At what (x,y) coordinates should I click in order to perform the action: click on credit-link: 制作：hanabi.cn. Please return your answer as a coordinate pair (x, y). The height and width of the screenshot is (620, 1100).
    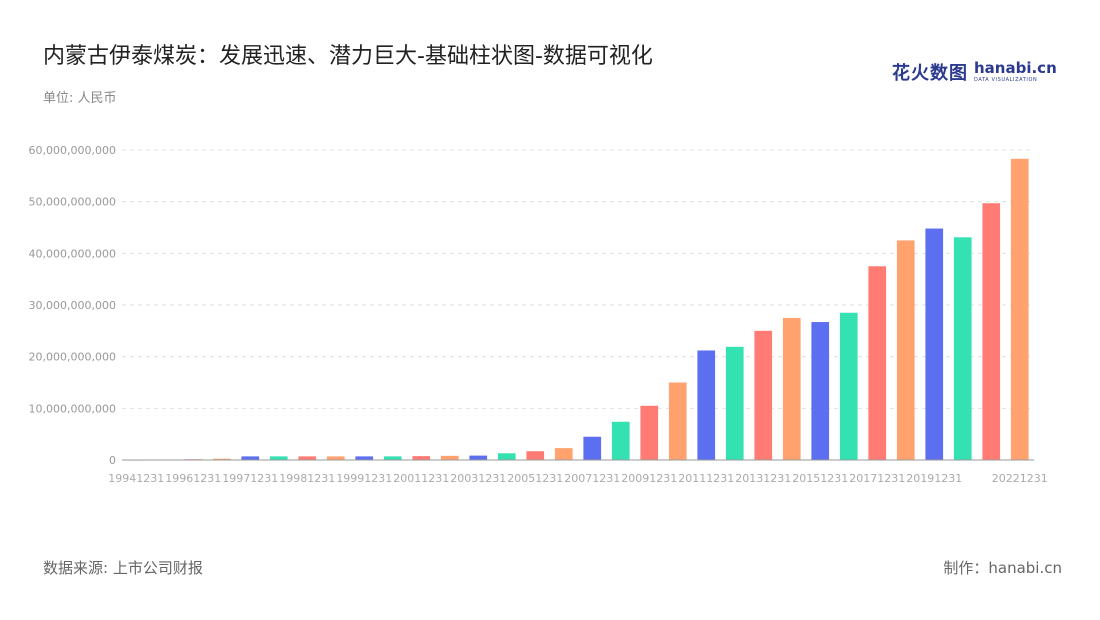
    Looking at the image, I should click on (1002, 568).